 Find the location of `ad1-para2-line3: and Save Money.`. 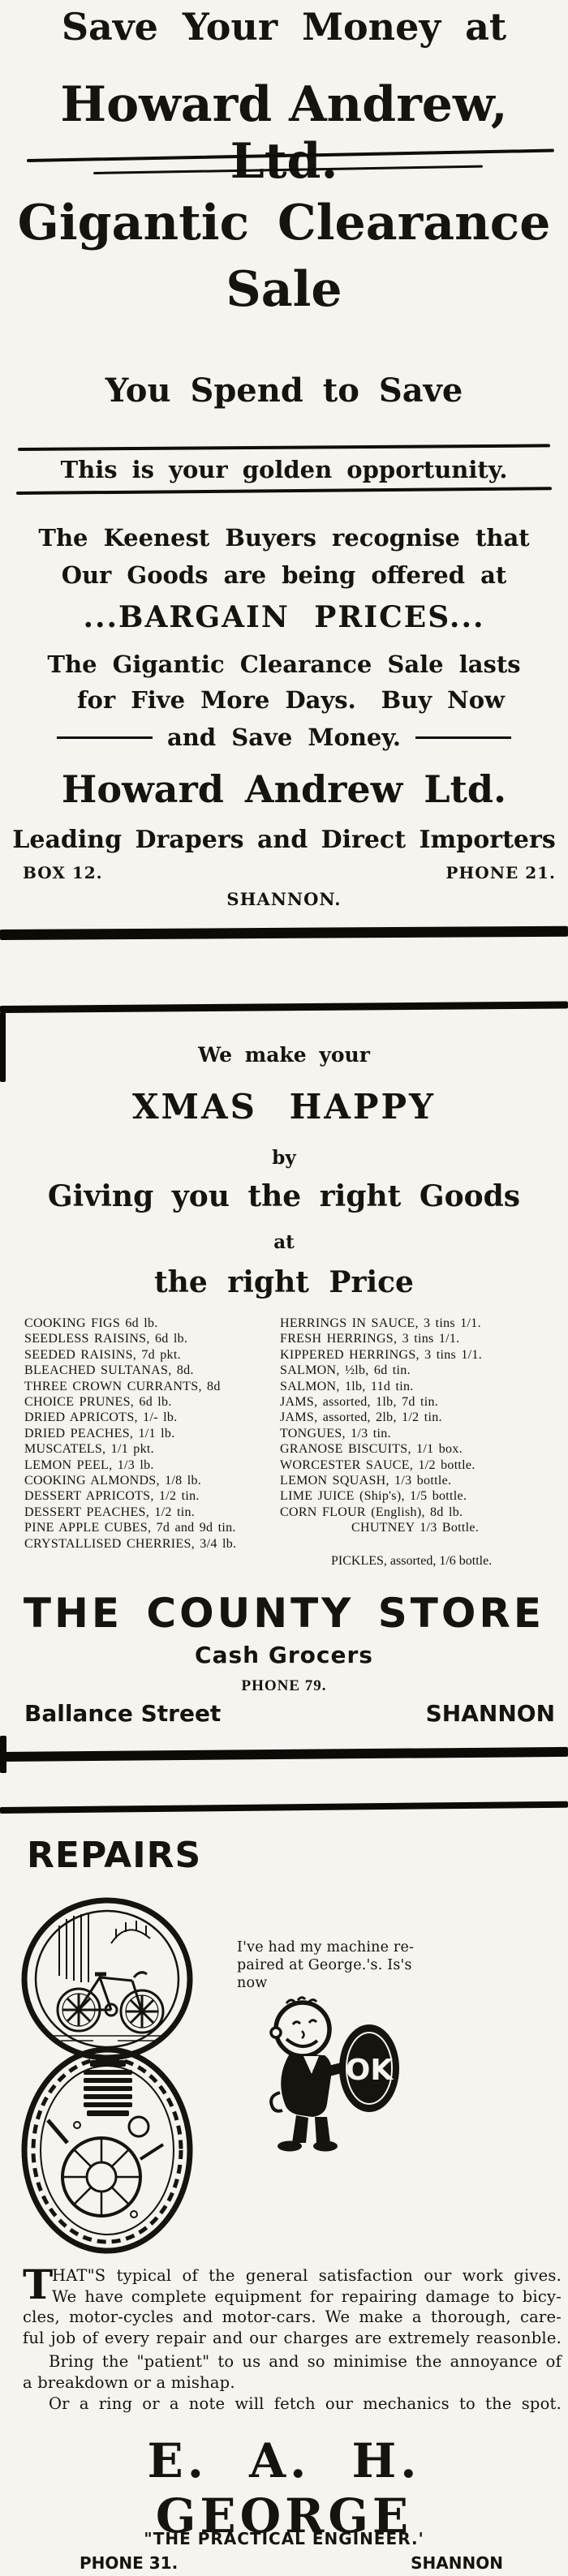

ad1-para2-line3: and Save Money. is located at coordinates (284, 737).